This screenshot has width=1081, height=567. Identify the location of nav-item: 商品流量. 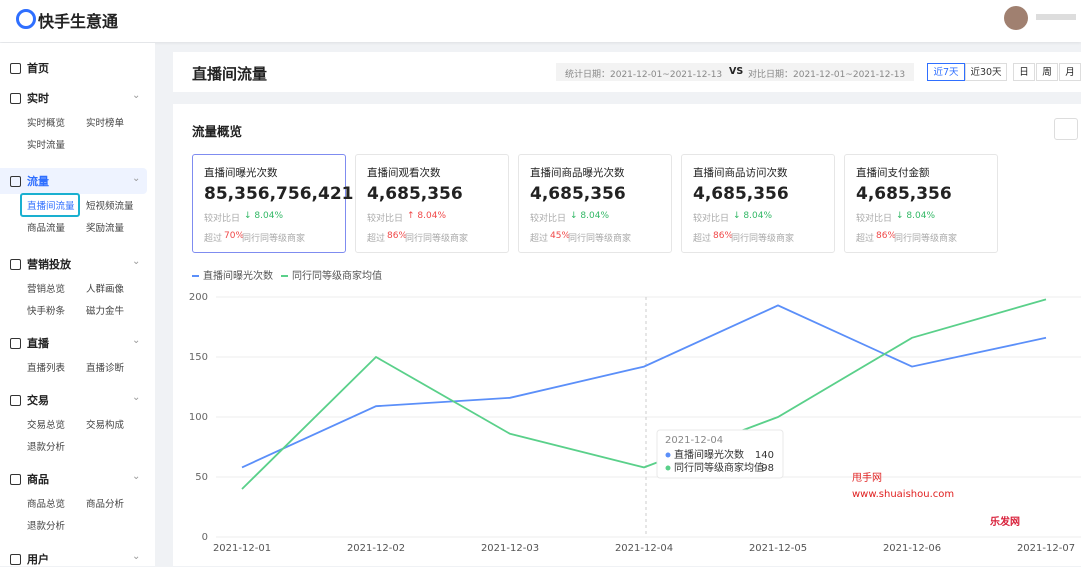
(46, 228).